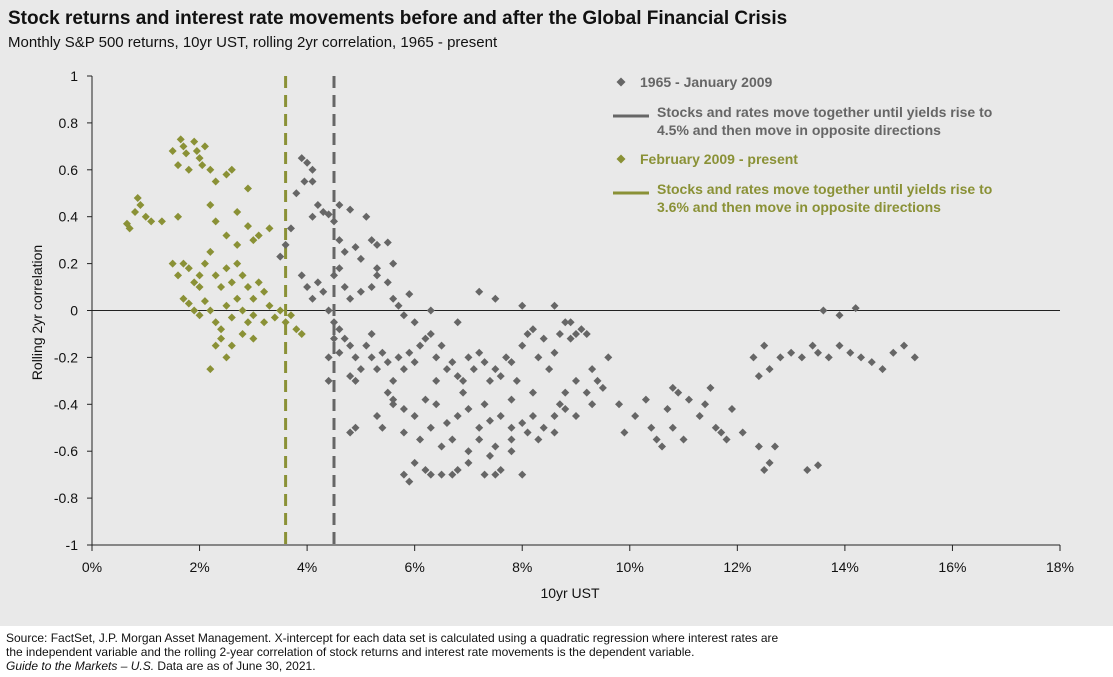 Image resolution: width=1113 pixels, height=677 pixels. I want to click on x-tick-label: 0%, so click(92, 567).